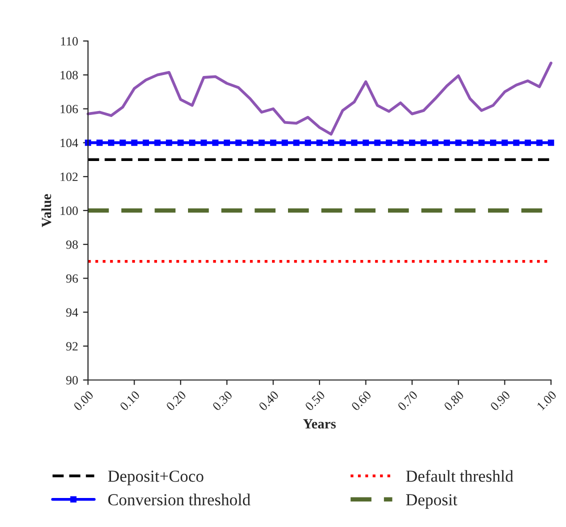 Image resolution: width=566 pixels, height=527 pixels. Describe the element at coordinates (179, 500) in the screenshot. I see `legend-label: Conversion threshold` at that location.